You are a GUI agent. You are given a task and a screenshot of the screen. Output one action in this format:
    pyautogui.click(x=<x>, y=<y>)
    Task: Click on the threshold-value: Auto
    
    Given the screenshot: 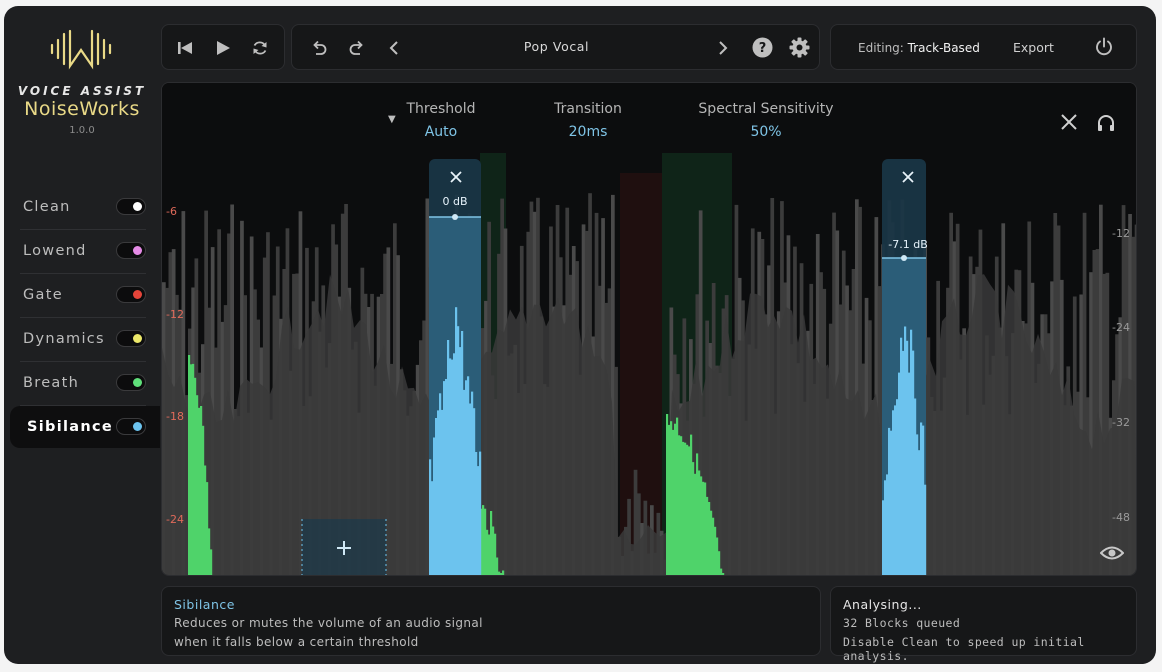 What is the action you would take?
    pyautogui.click(x=441, y=132)
    